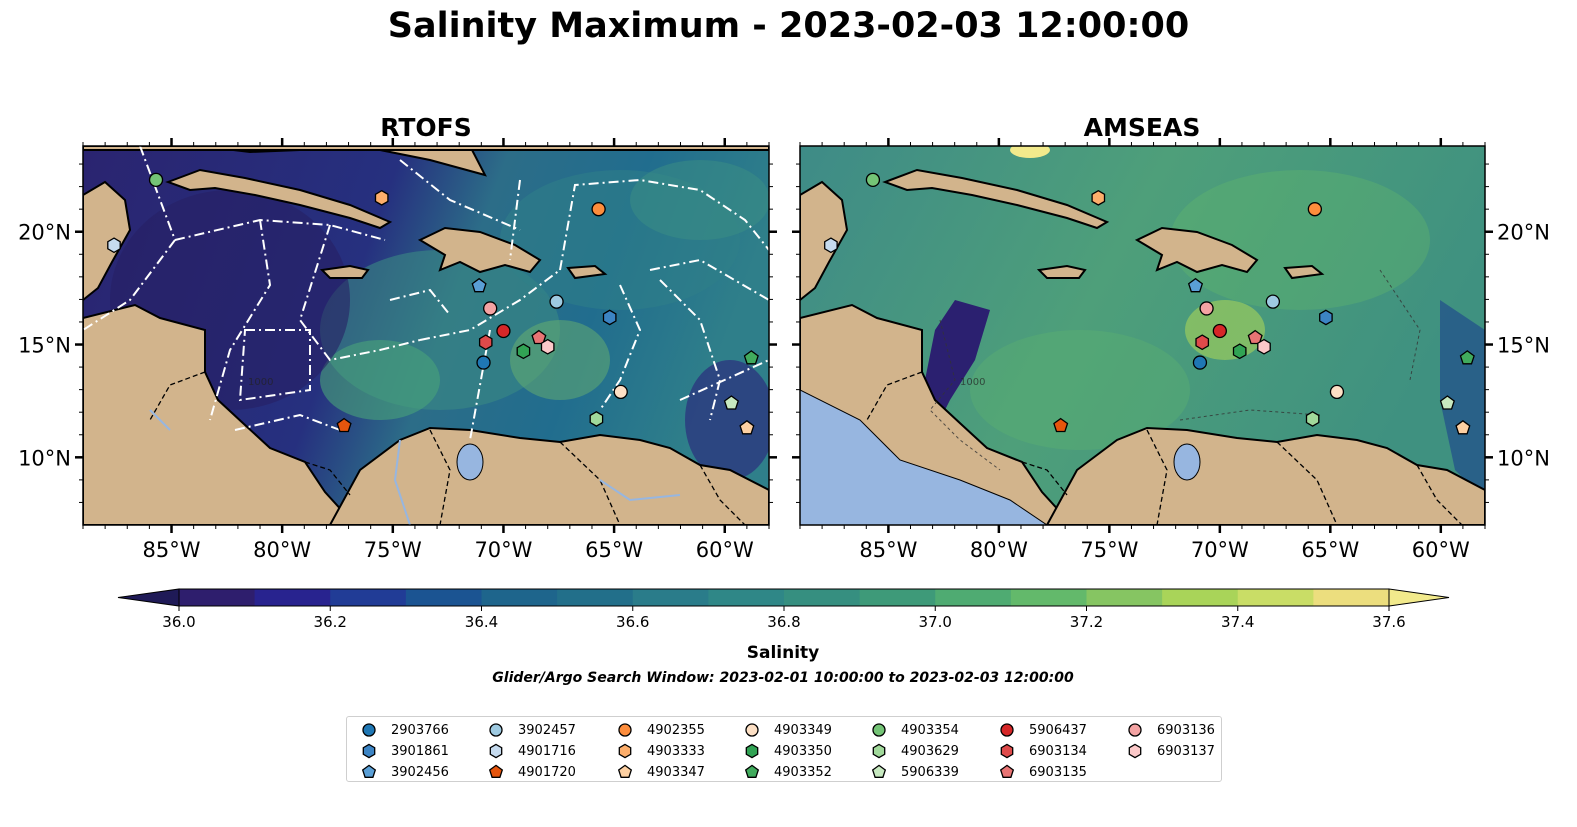  Describe the element at coordinates (930, 730) in the screenshot. I see `legend-label: 4903354` at that location.